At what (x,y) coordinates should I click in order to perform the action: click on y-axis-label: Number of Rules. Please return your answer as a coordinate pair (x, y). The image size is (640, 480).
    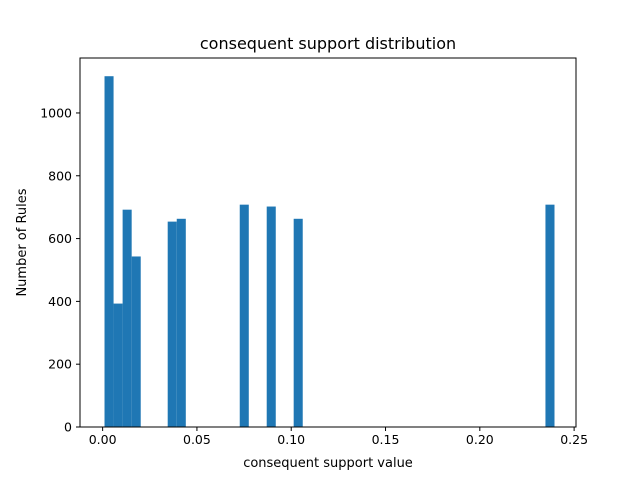
    Looking at the image, I should click on (22, 242).